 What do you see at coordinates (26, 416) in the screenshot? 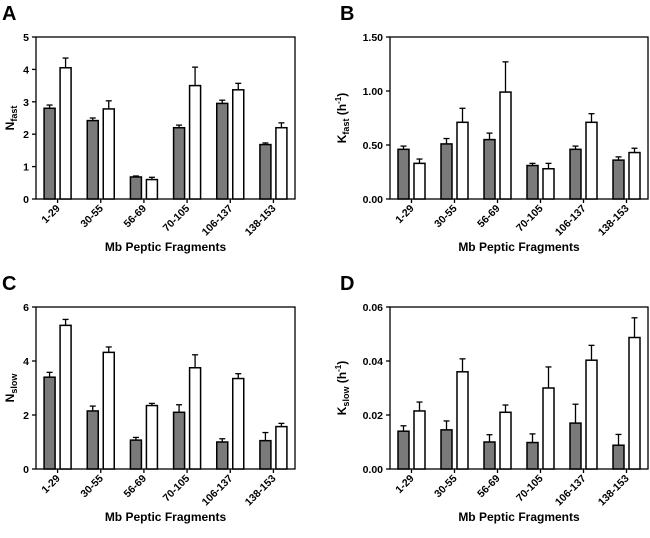
I see `y-tick-label: 2` at bounding box center [26, 416].